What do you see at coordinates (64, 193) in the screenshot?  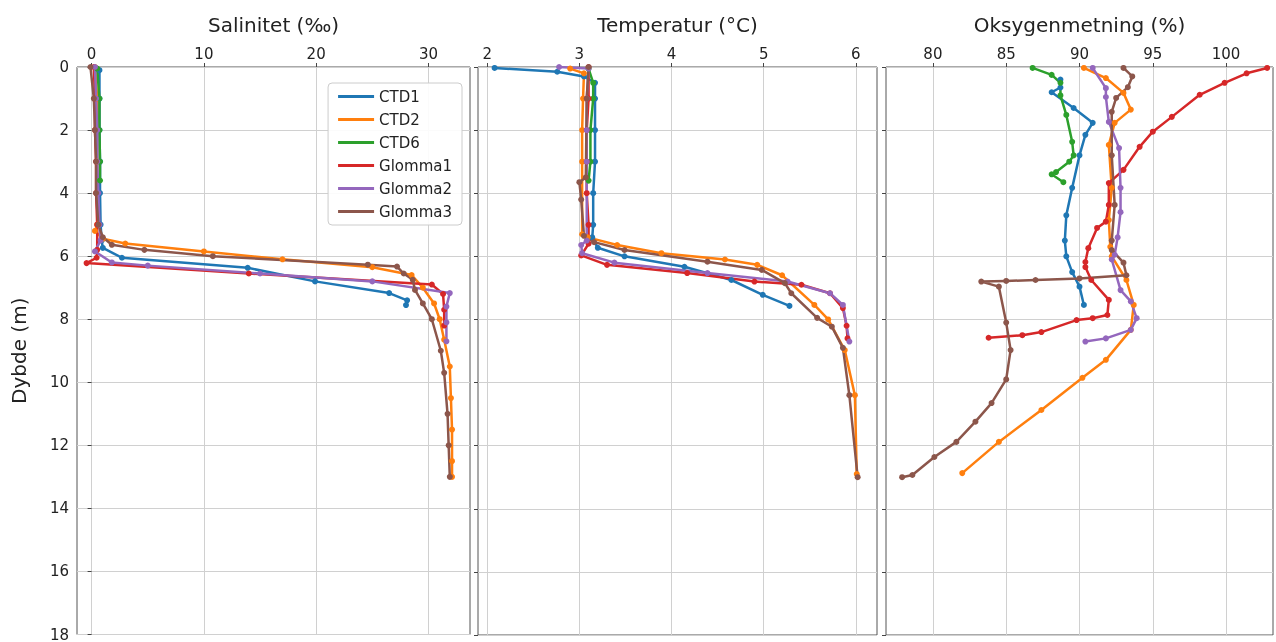 I see `y-tick-label: 4` at bounding box center [64, 193].